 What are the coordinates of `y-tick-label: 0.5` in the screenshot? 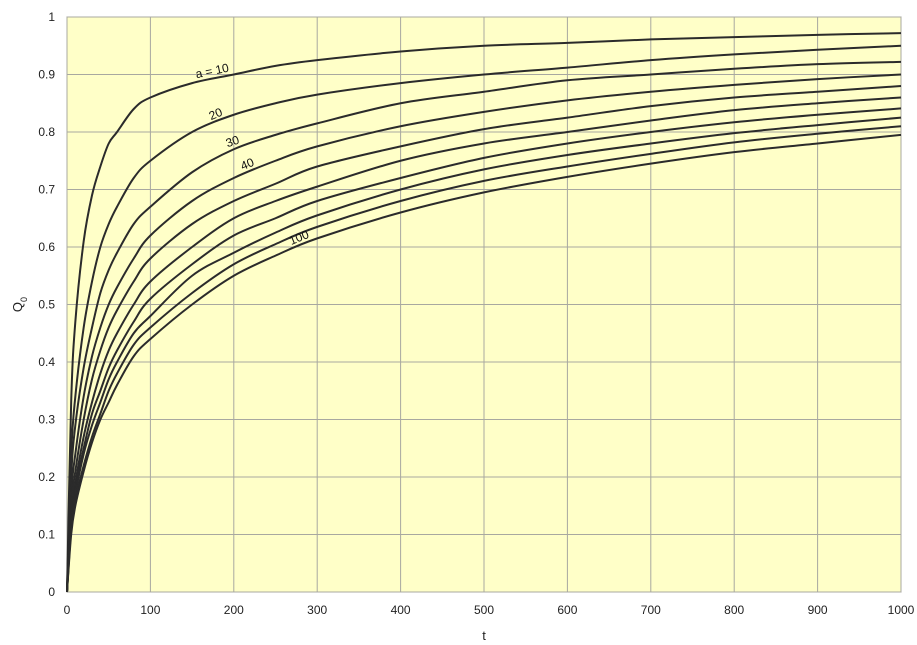 It's located at (46, 305).